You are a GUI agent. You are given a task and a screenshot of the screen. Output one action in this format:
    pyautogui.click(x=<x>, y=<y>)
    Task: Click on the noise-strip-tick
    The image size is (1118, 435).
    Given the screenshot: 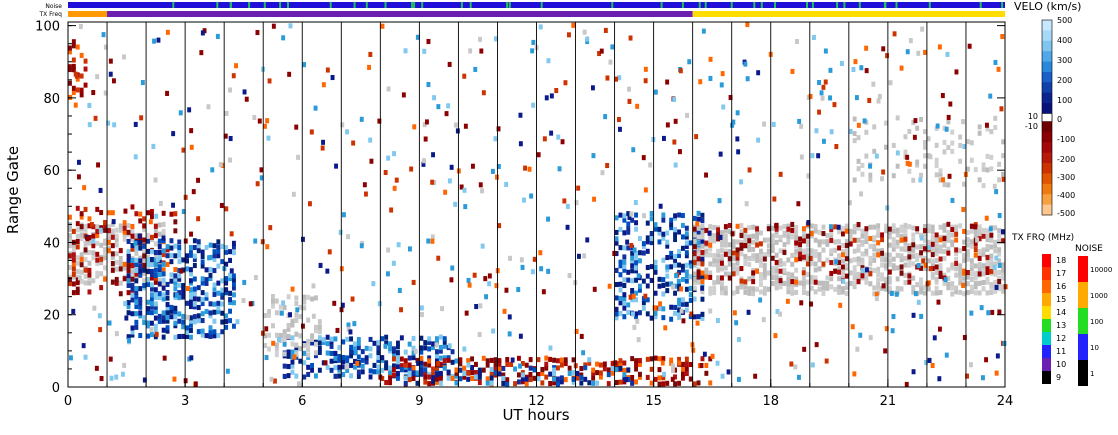 What is the action you would take?
    pyautogui.click(x=249, y=5)
    